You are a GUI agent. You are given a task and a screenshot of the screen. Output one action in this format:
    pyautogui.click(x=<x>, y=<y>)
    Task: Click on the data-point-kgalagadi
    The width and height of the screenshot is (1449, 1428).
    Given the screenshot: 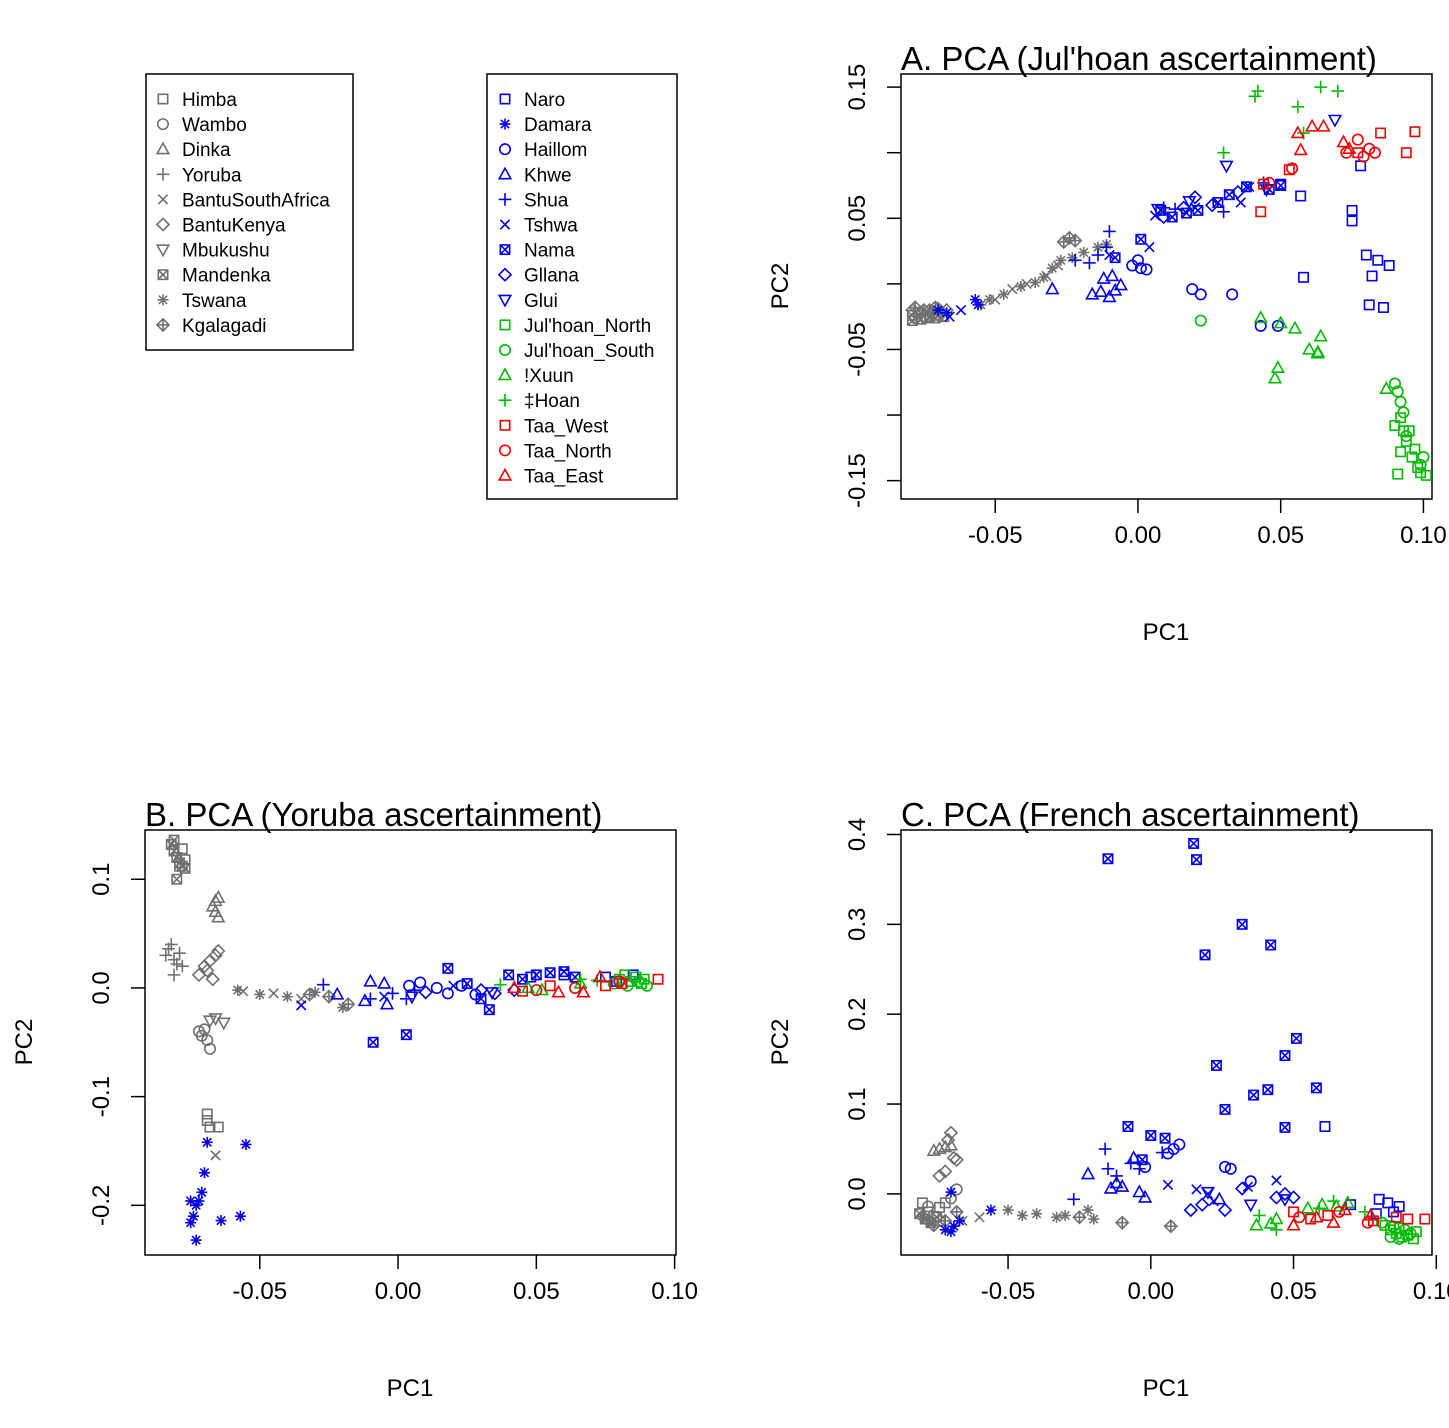 What is the action you would take?
    pyautogui.click(x=1063, y=242)
    